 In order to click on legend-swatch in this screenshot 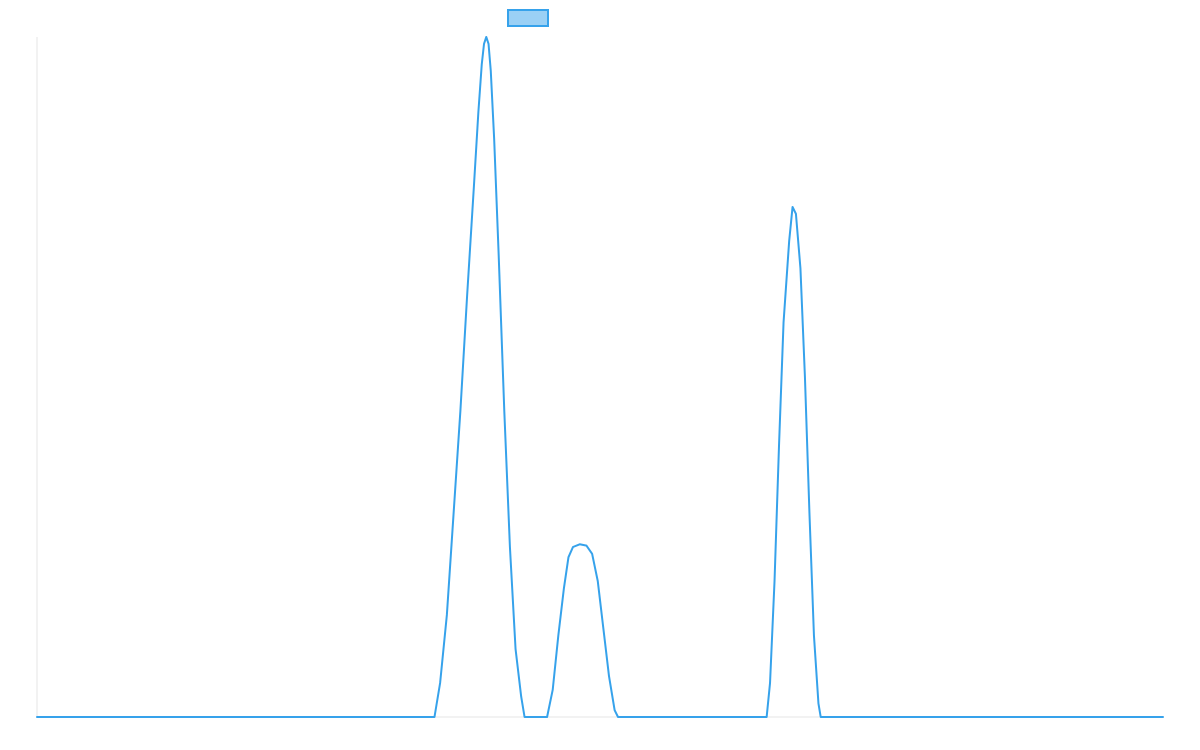, I will do `click(528, 18)`.